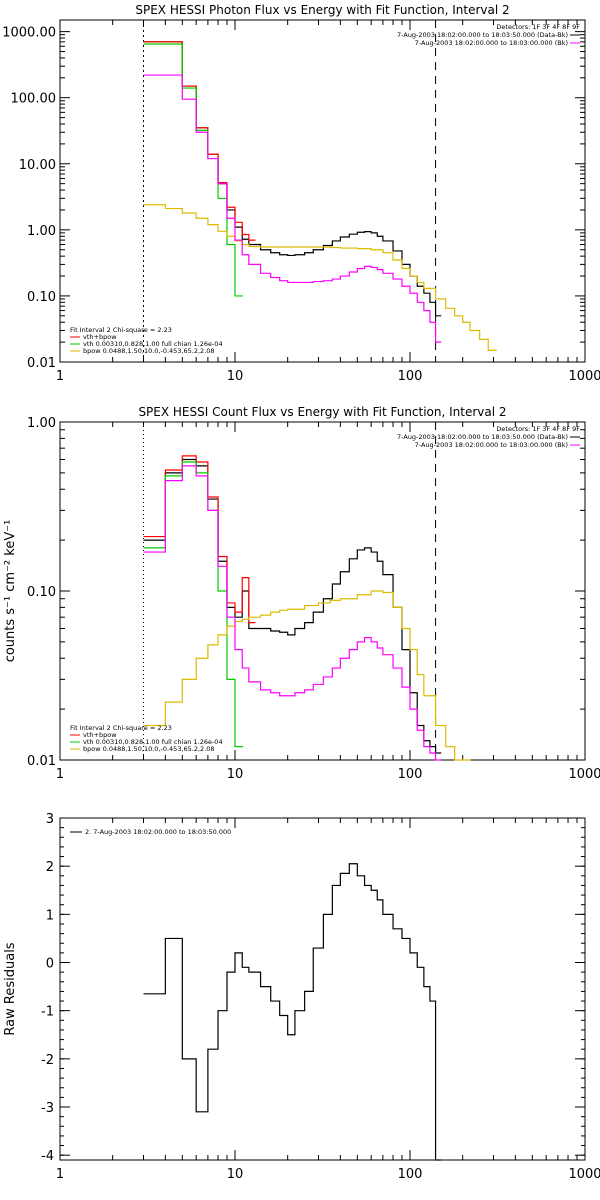  Describe the element at coordinates (47, 1012) in the screenshot. I see `chart3-y-tick-label: -1` at that location.